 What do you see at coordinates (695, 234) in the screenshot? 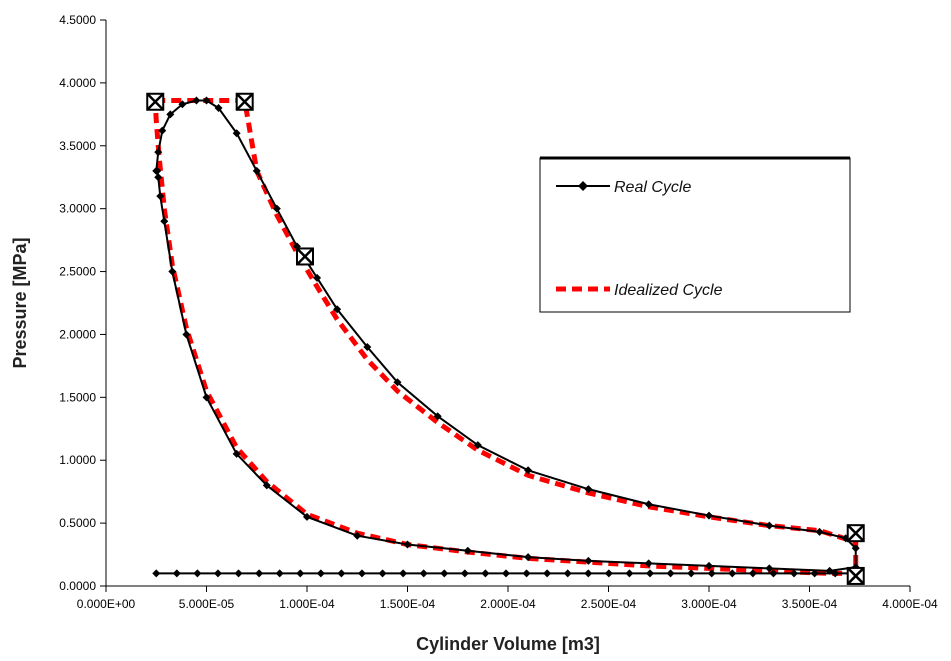
I see `legend: Real Cycle Idealized Cycle` at bounding box center [695, 234].